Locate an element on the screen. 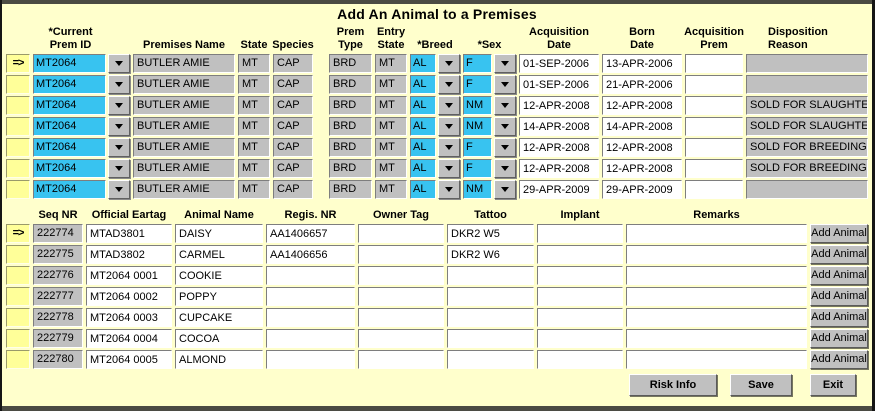 This screenshot has width=875, height=411. row-selector: => is located at coordinates (18, 63).